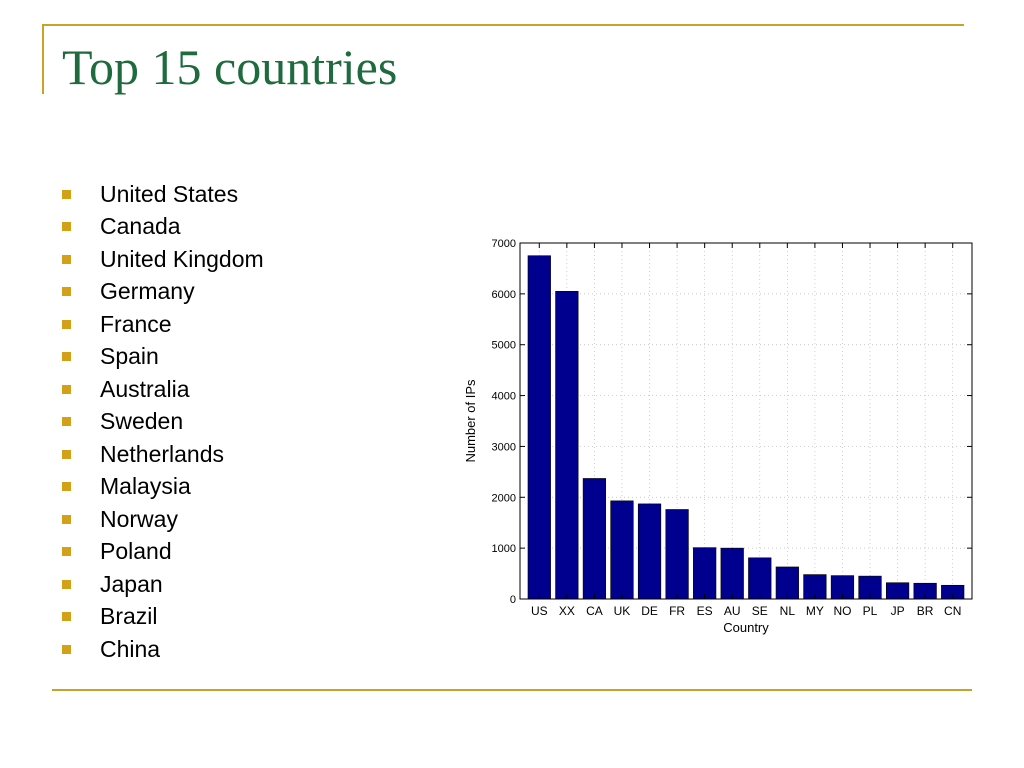 The height and width of the screenshot is (768, 1024). Describe the element at coordinates (162, 617) in the screenshot. I see `bullet-item: Brazil` at that location.